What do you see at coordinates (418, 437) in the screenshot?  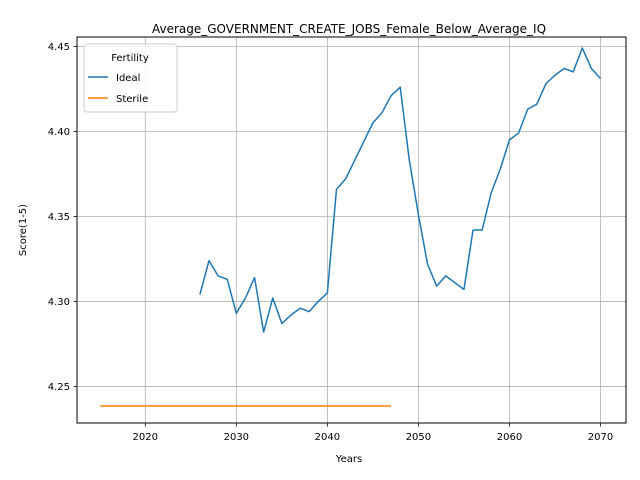 I see `x-tick-label: 2050` at bounding box center [418, 437].